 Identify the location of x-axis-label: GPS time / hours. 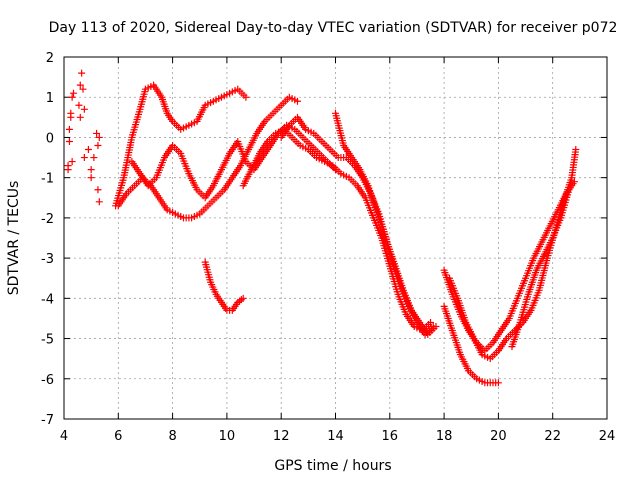
(332, 466).